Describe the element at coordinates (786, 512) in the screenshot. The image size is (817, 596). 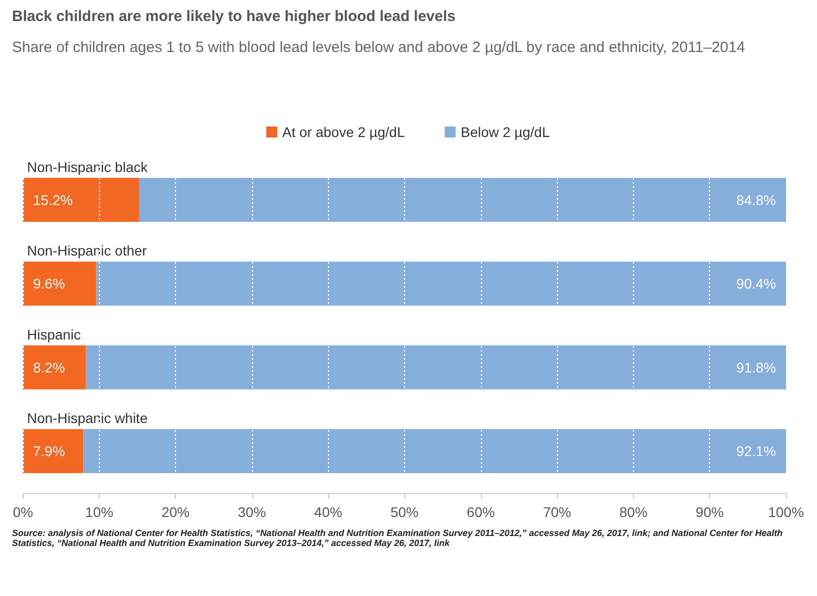
I see `x-tick-label: 100%` at that location.